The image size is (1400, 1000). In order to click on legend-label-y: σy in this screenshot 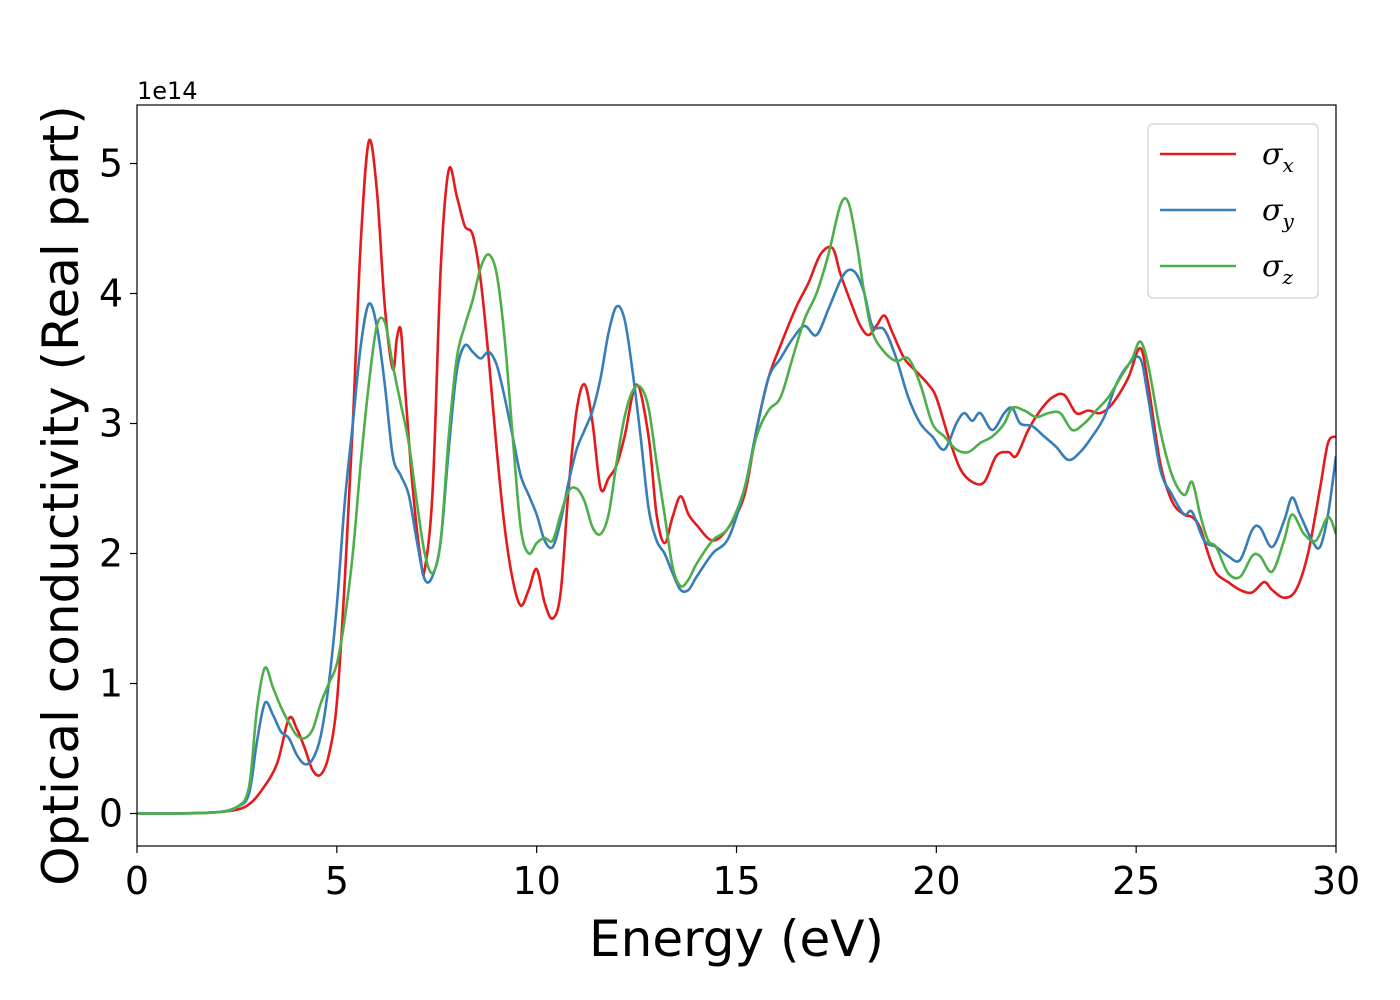, I will do `click(1278, 213)`.